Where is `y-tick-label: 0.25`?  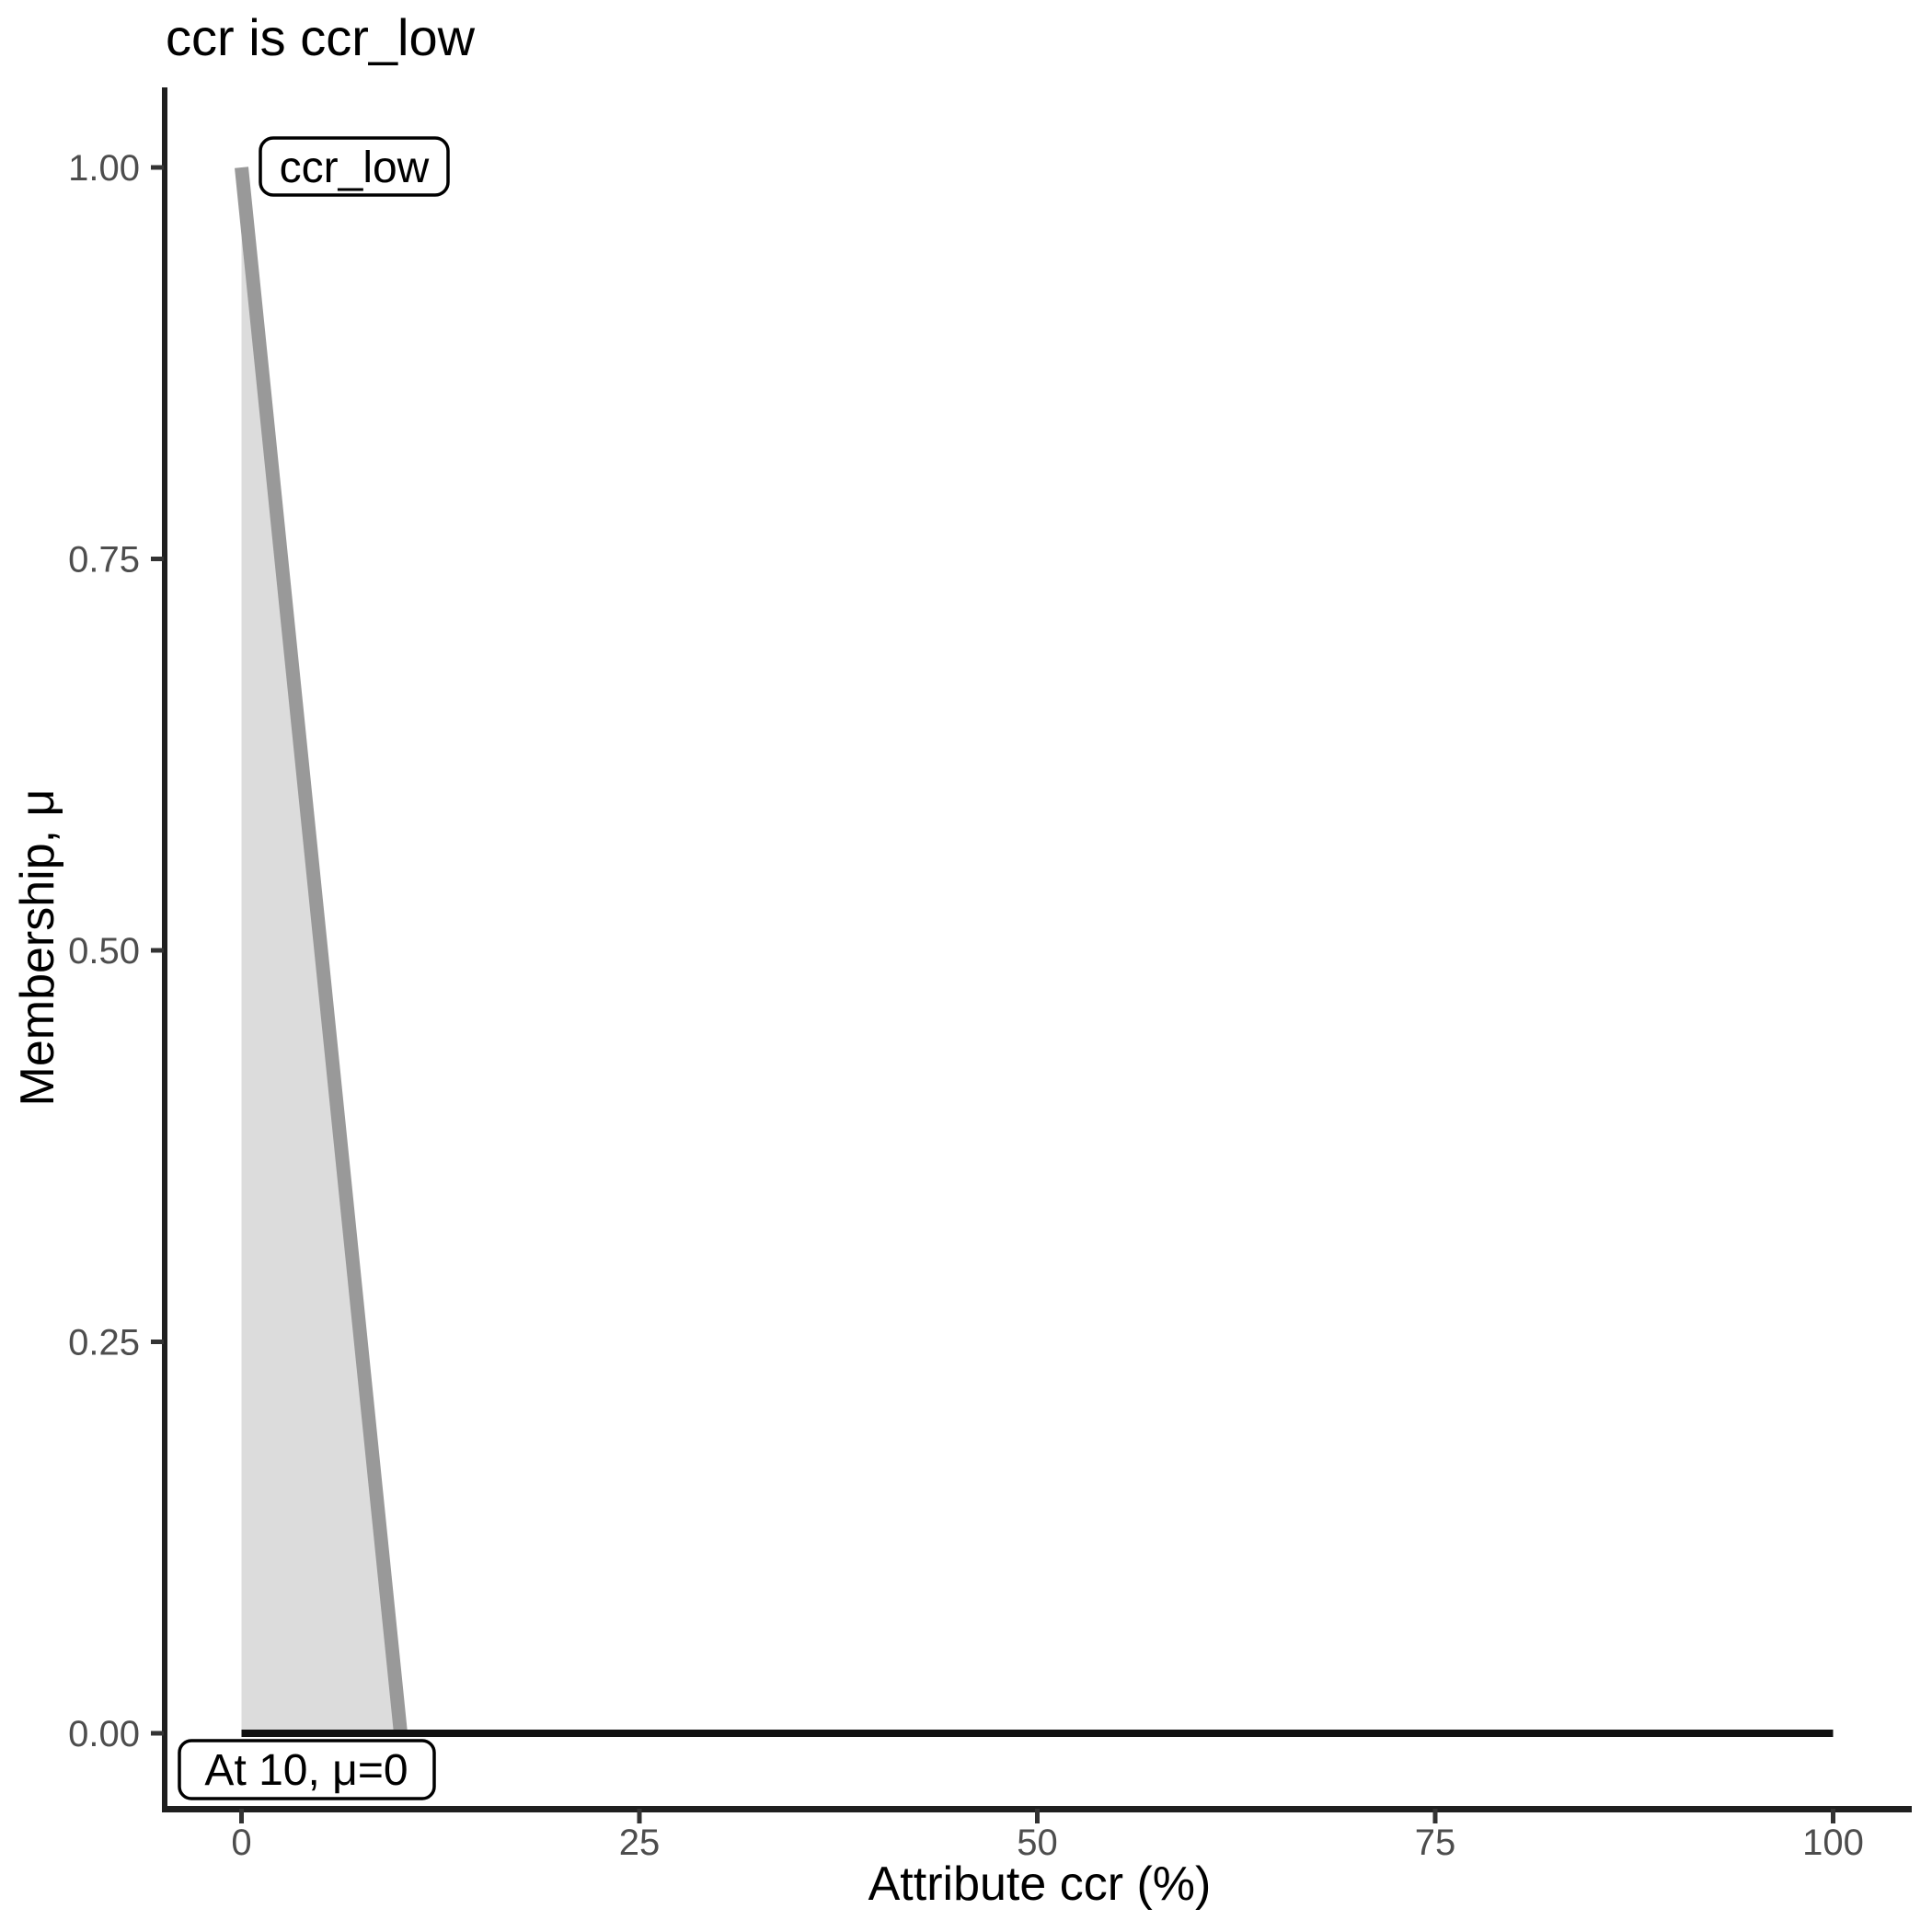
y-tick-label: 0.25 is located at coordinates (104, 1343).